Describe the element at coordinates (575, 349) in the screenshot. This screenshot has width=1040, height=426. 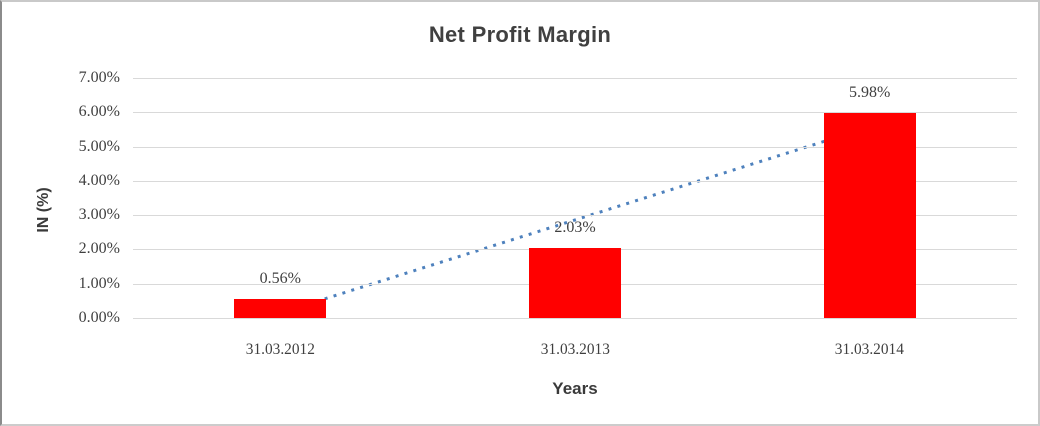
I see `x-tick-label: 31.03.2013` at that location.